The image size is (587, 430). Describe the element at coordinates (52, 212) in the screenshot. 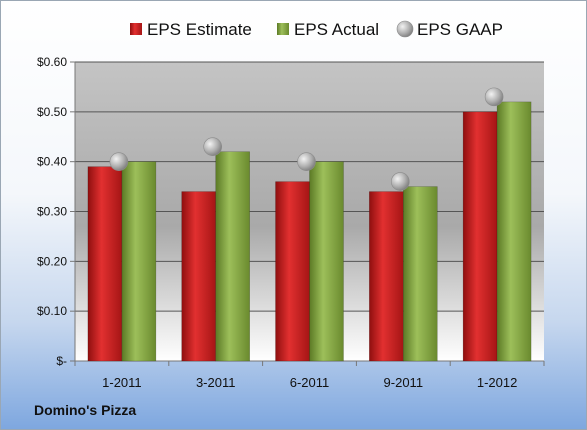

I see `y-tick-label: $0.30` at that location.